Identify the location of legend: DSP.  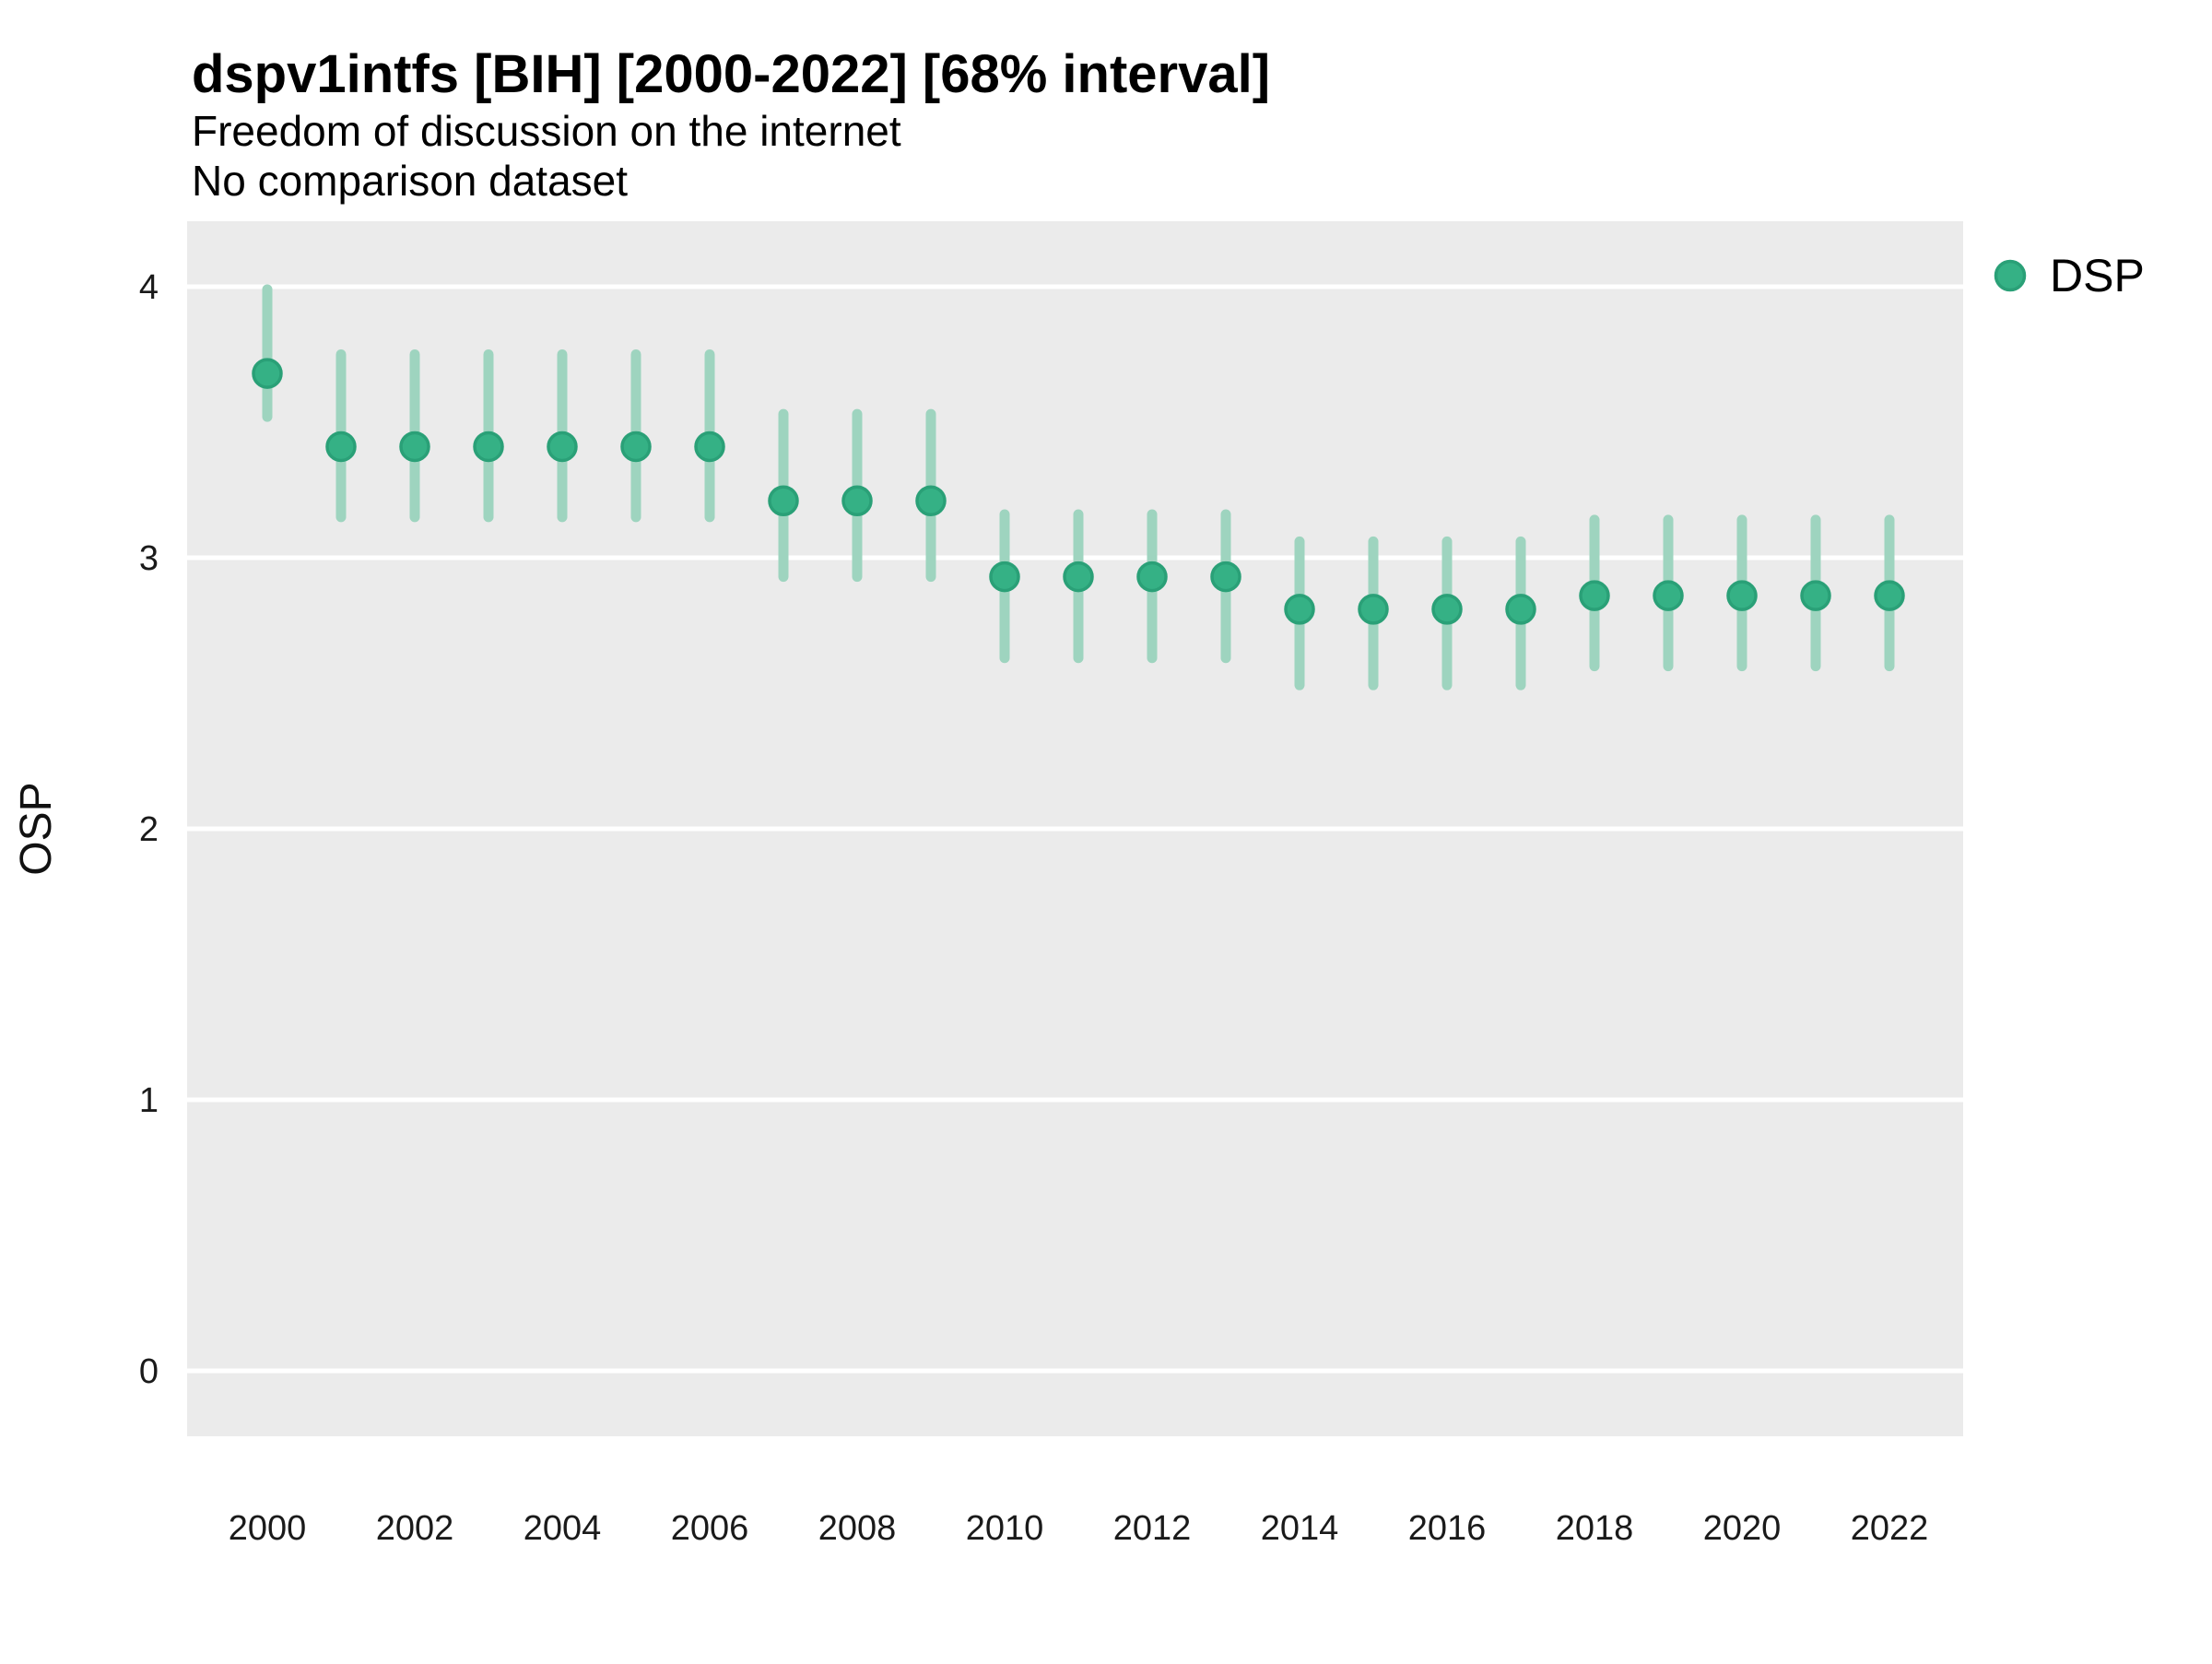
(2069, 275).